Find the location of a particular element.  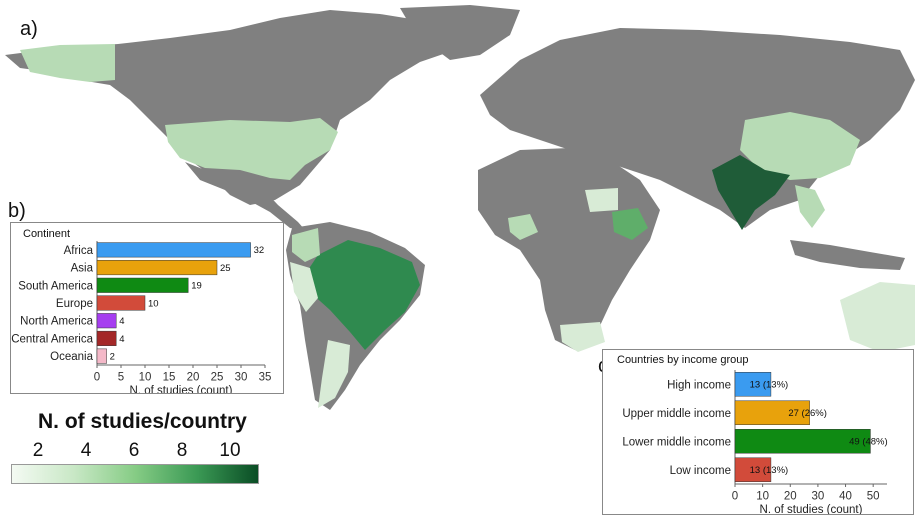

category-label: North America is located at coordinates (56, 322).